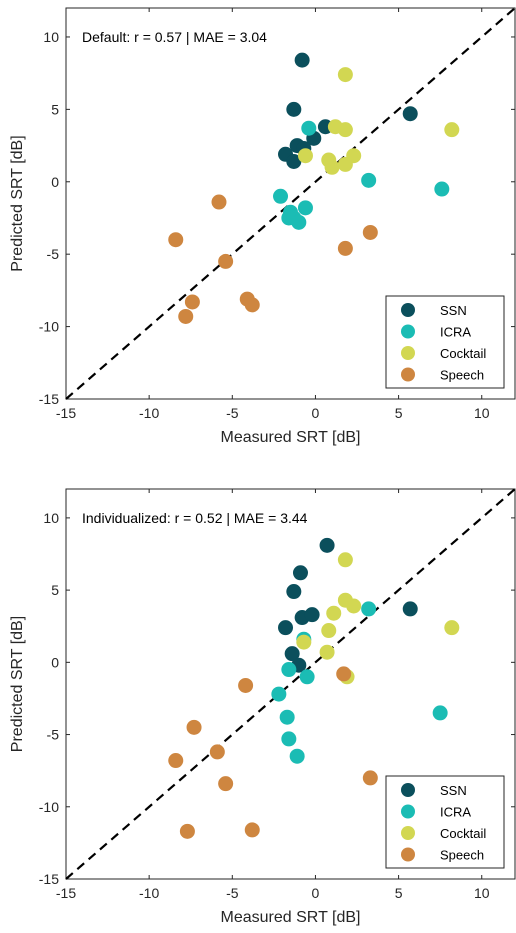 Image resolution: width=516 pixels, height=933 pixels. I want to click on series-ssn, so click(348, 605).